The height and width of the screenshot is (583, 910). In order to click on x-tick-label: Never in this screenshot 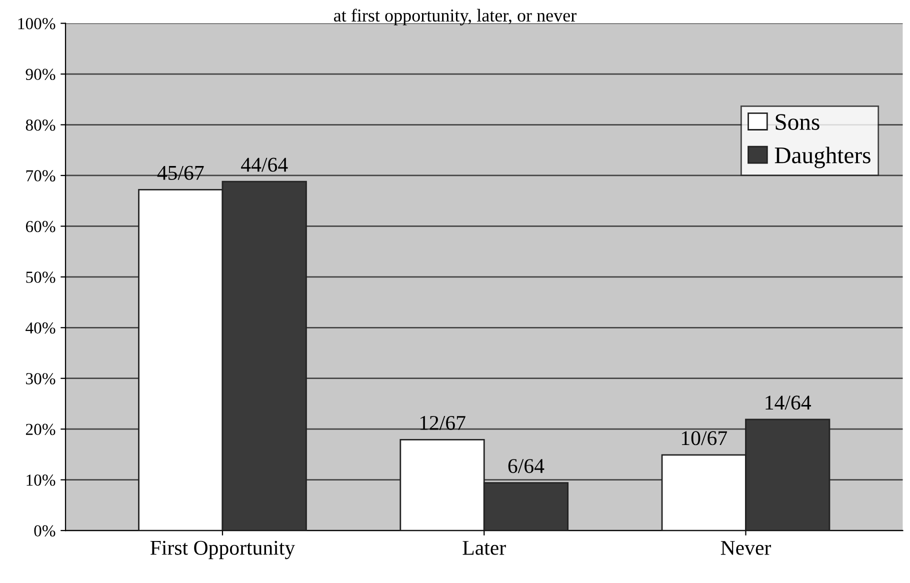, I will do `click(746, 548)`.